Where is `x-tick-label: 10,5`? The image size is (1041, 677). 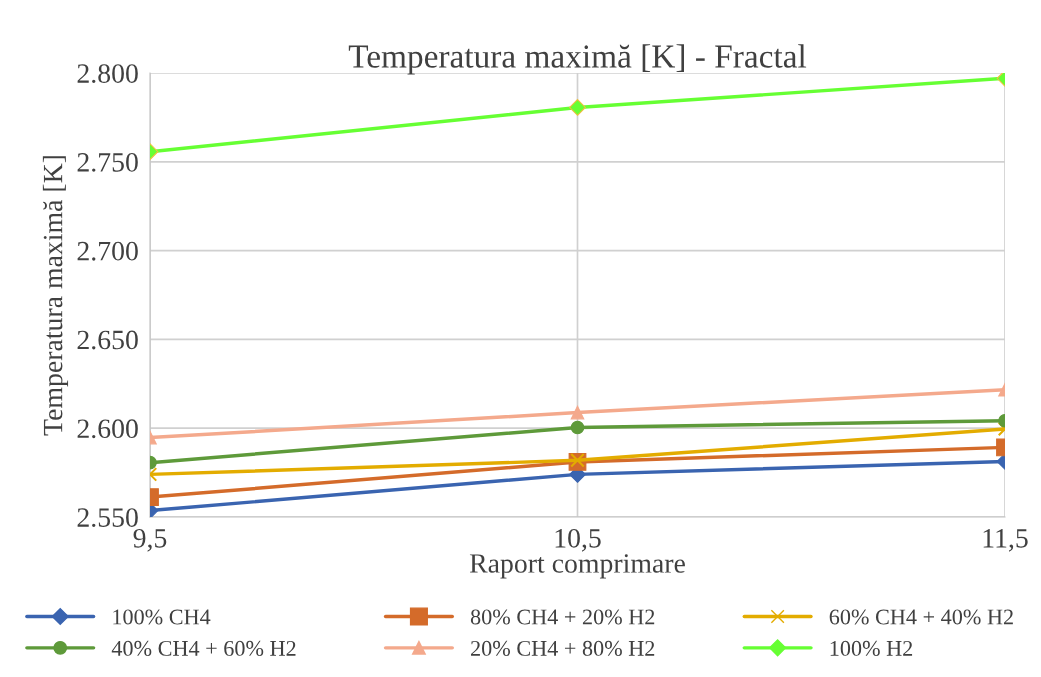
x-tick-label: 10,5 is located at coordinates (578, 540).